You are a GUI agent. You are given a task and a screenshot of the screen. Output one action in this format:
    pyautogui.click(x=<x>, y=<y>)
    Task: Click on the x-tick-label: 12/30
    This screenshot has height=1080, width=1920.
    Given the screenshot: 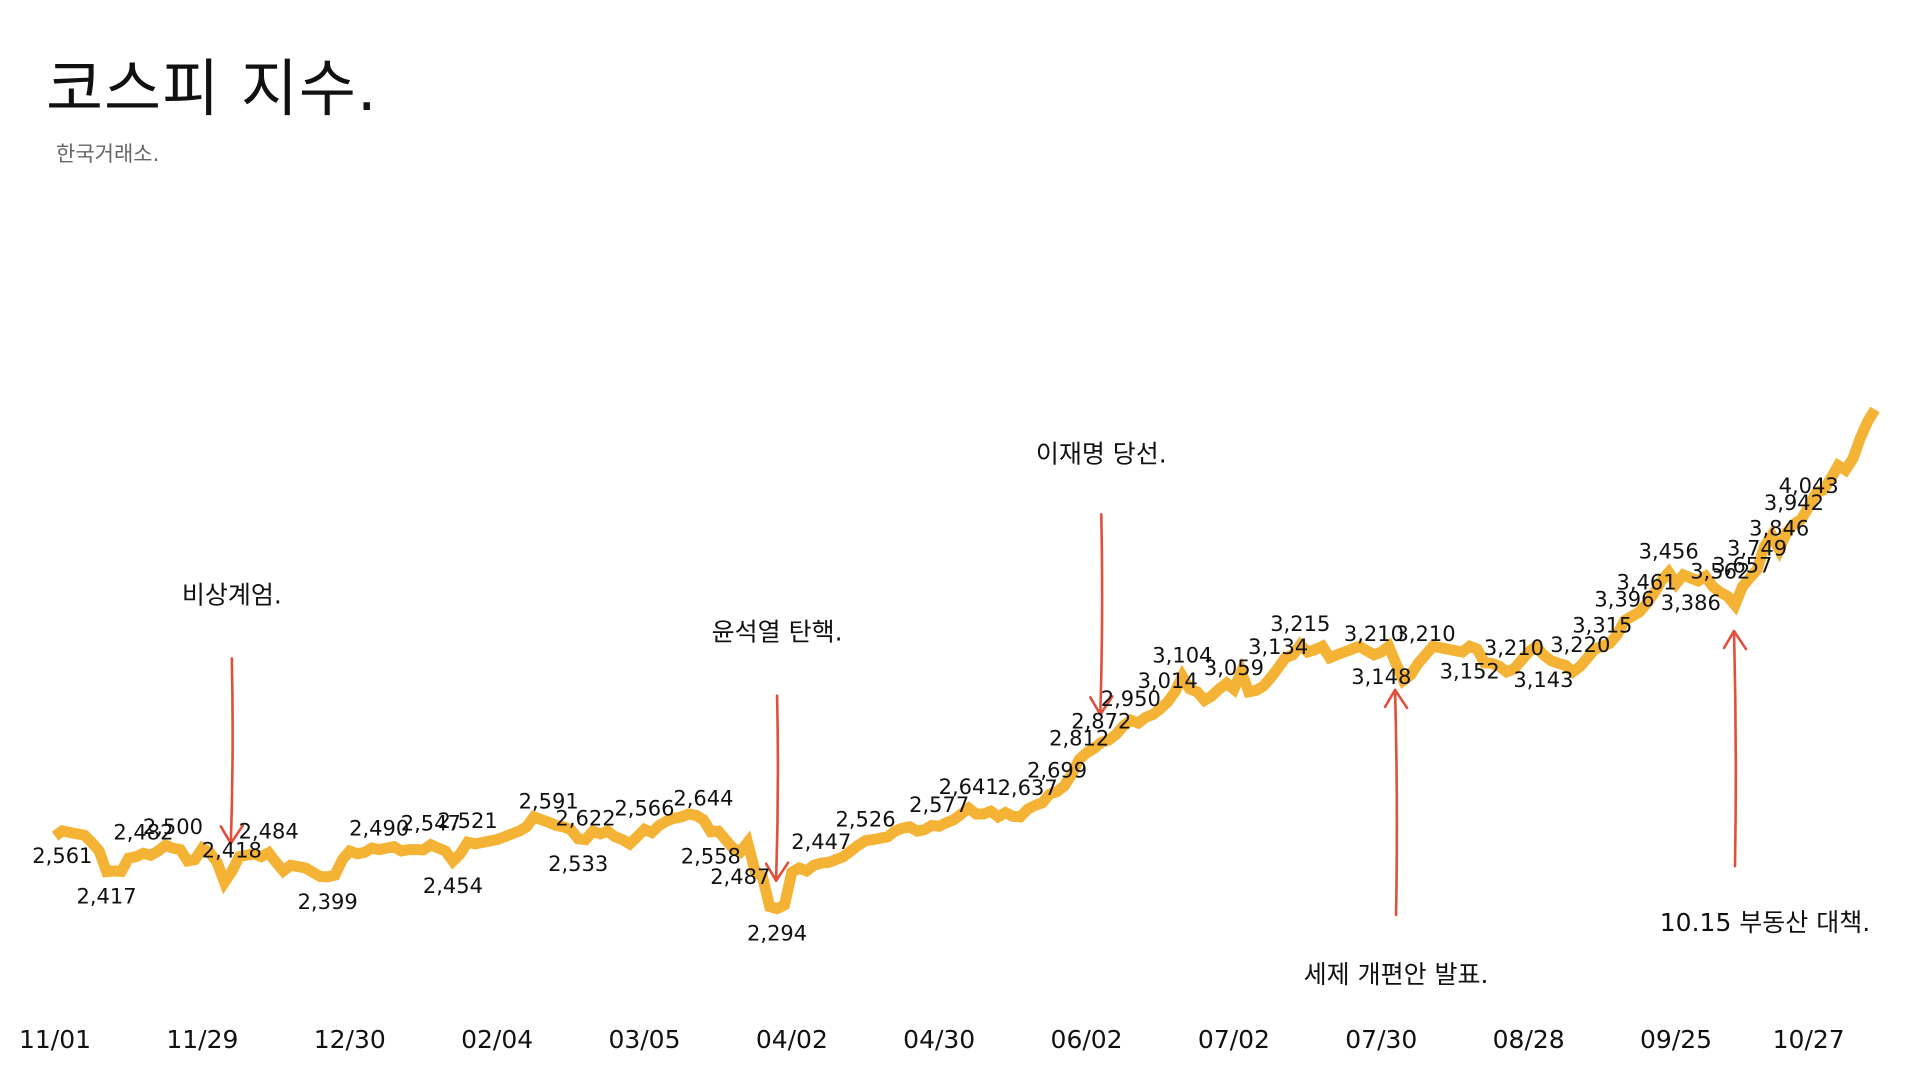 What is the action you would take?
    pyautogui.click(x=350, y=1039)
    